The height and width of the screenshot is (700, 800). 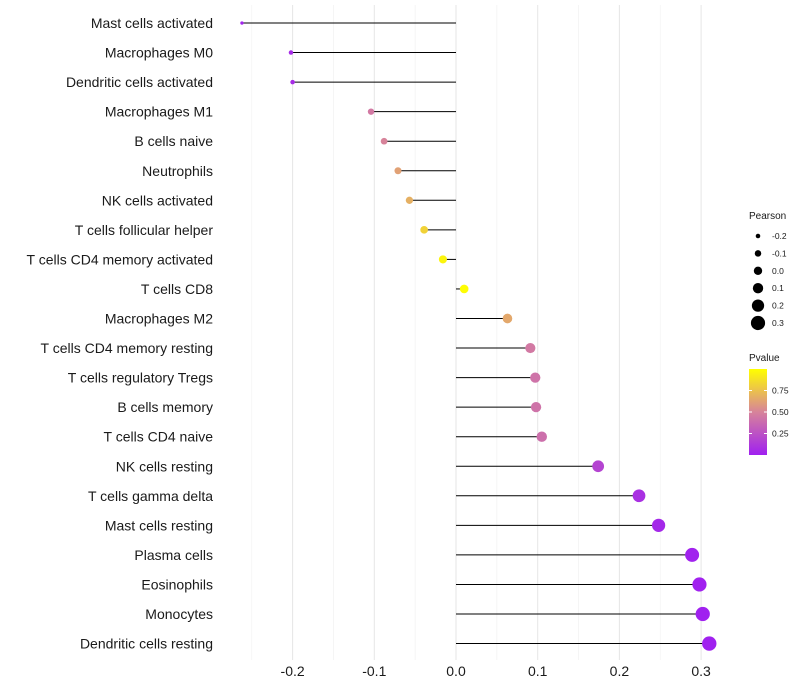 What do you see at coordinates (159, 319) in the screenshot?
I see `category-label: Macrophages M2` at bounding box center [159, 319].